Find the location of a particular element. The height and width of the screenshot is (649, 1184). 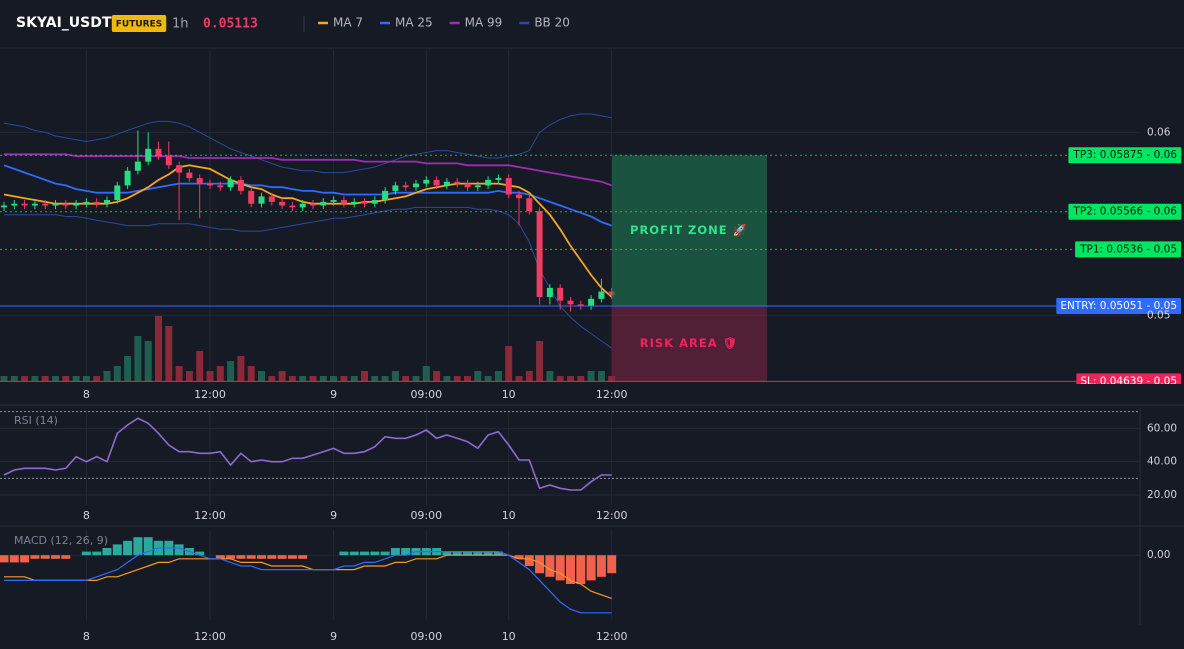

legend-label: BB 20 is located at coordinates (552, 23).